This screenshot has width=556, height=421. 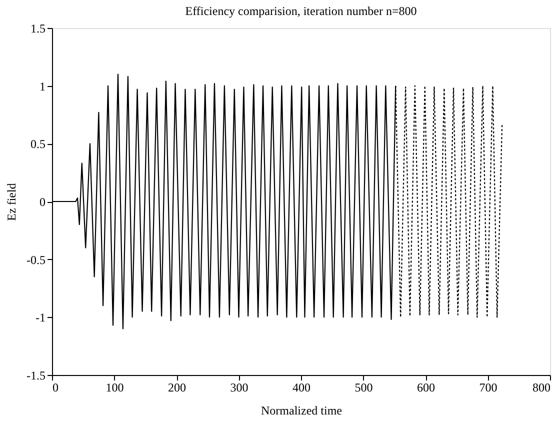 I want to click on x-tick-label: 600, so click(x=426, y=387).